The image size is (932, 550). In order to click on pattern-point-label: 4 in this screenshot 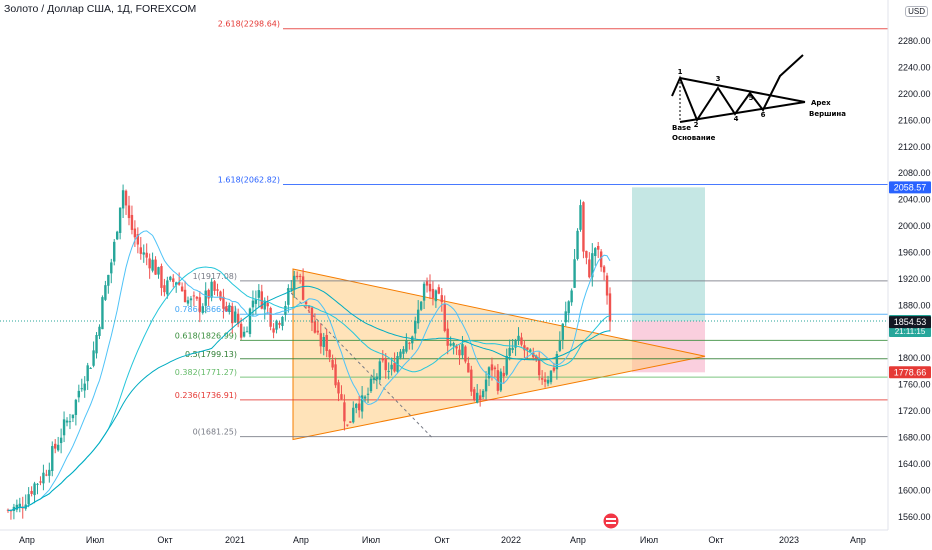, I will do `click(736, 119)`.